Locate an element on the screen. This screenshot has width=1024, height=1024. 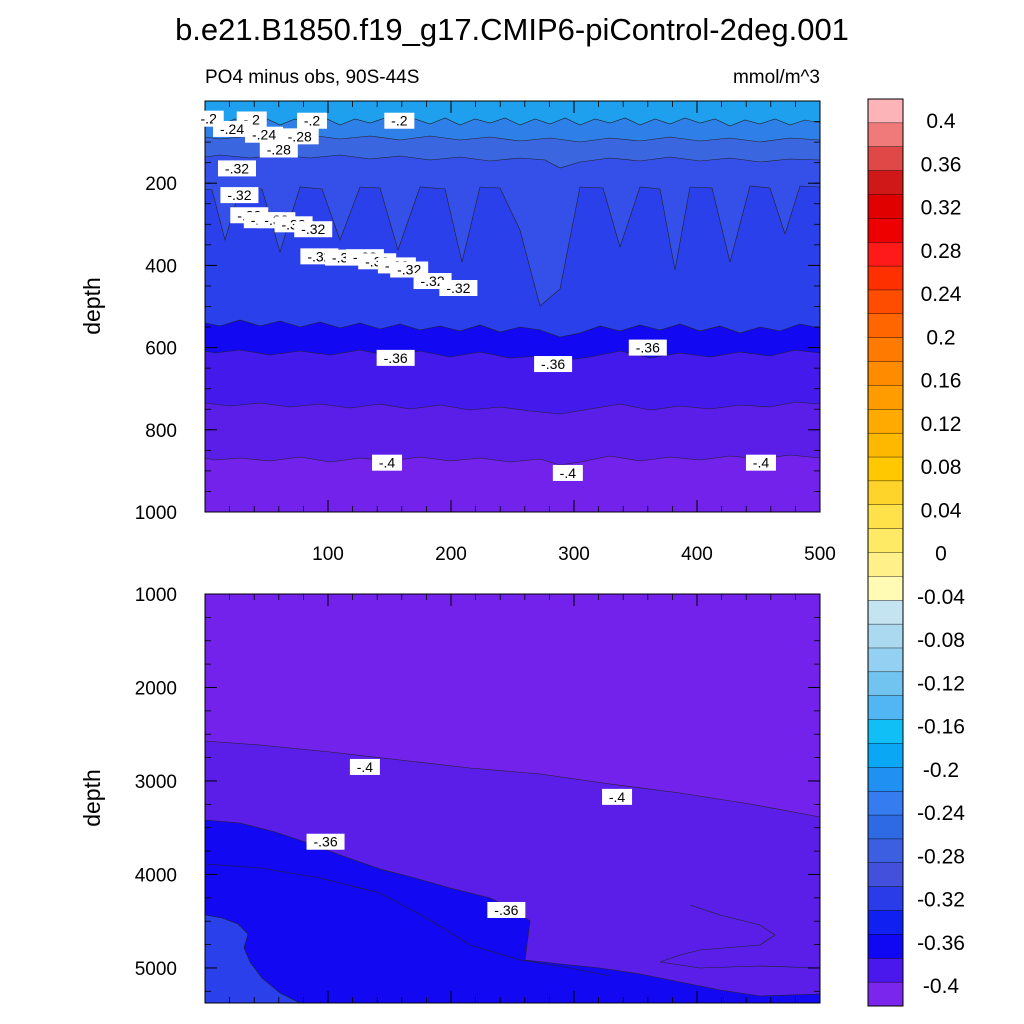
contour-label: -.24 is located at coordinates (264, 134).